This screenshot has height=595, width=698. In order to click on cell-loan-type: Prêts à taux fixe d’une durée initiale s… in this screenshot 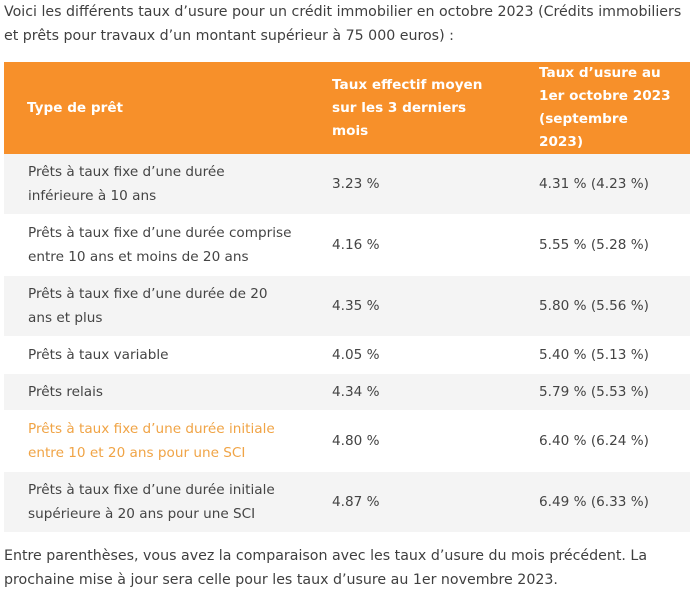, I will do `click(155, 502)`.